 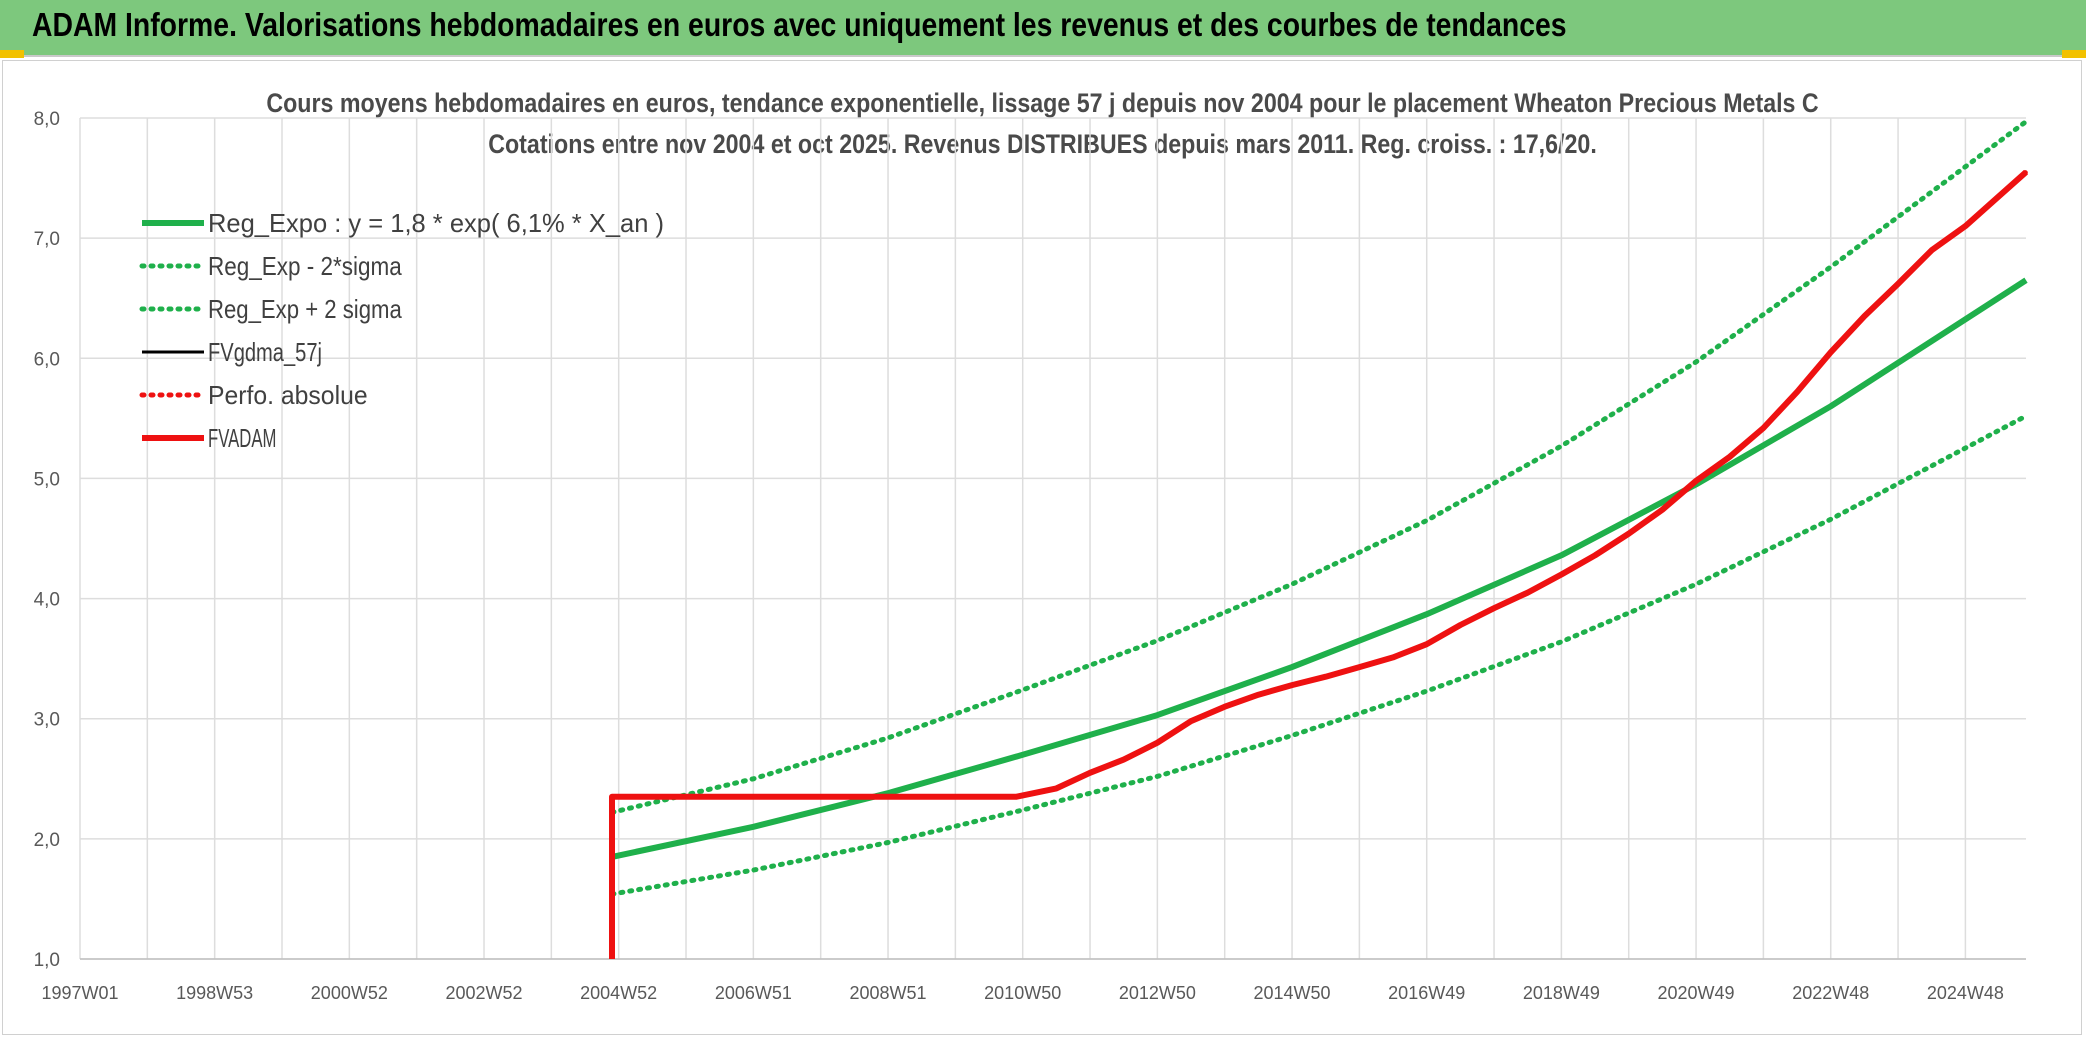 I want to click on x-tick-label: 2024W48, so click(x=1965, y=993).